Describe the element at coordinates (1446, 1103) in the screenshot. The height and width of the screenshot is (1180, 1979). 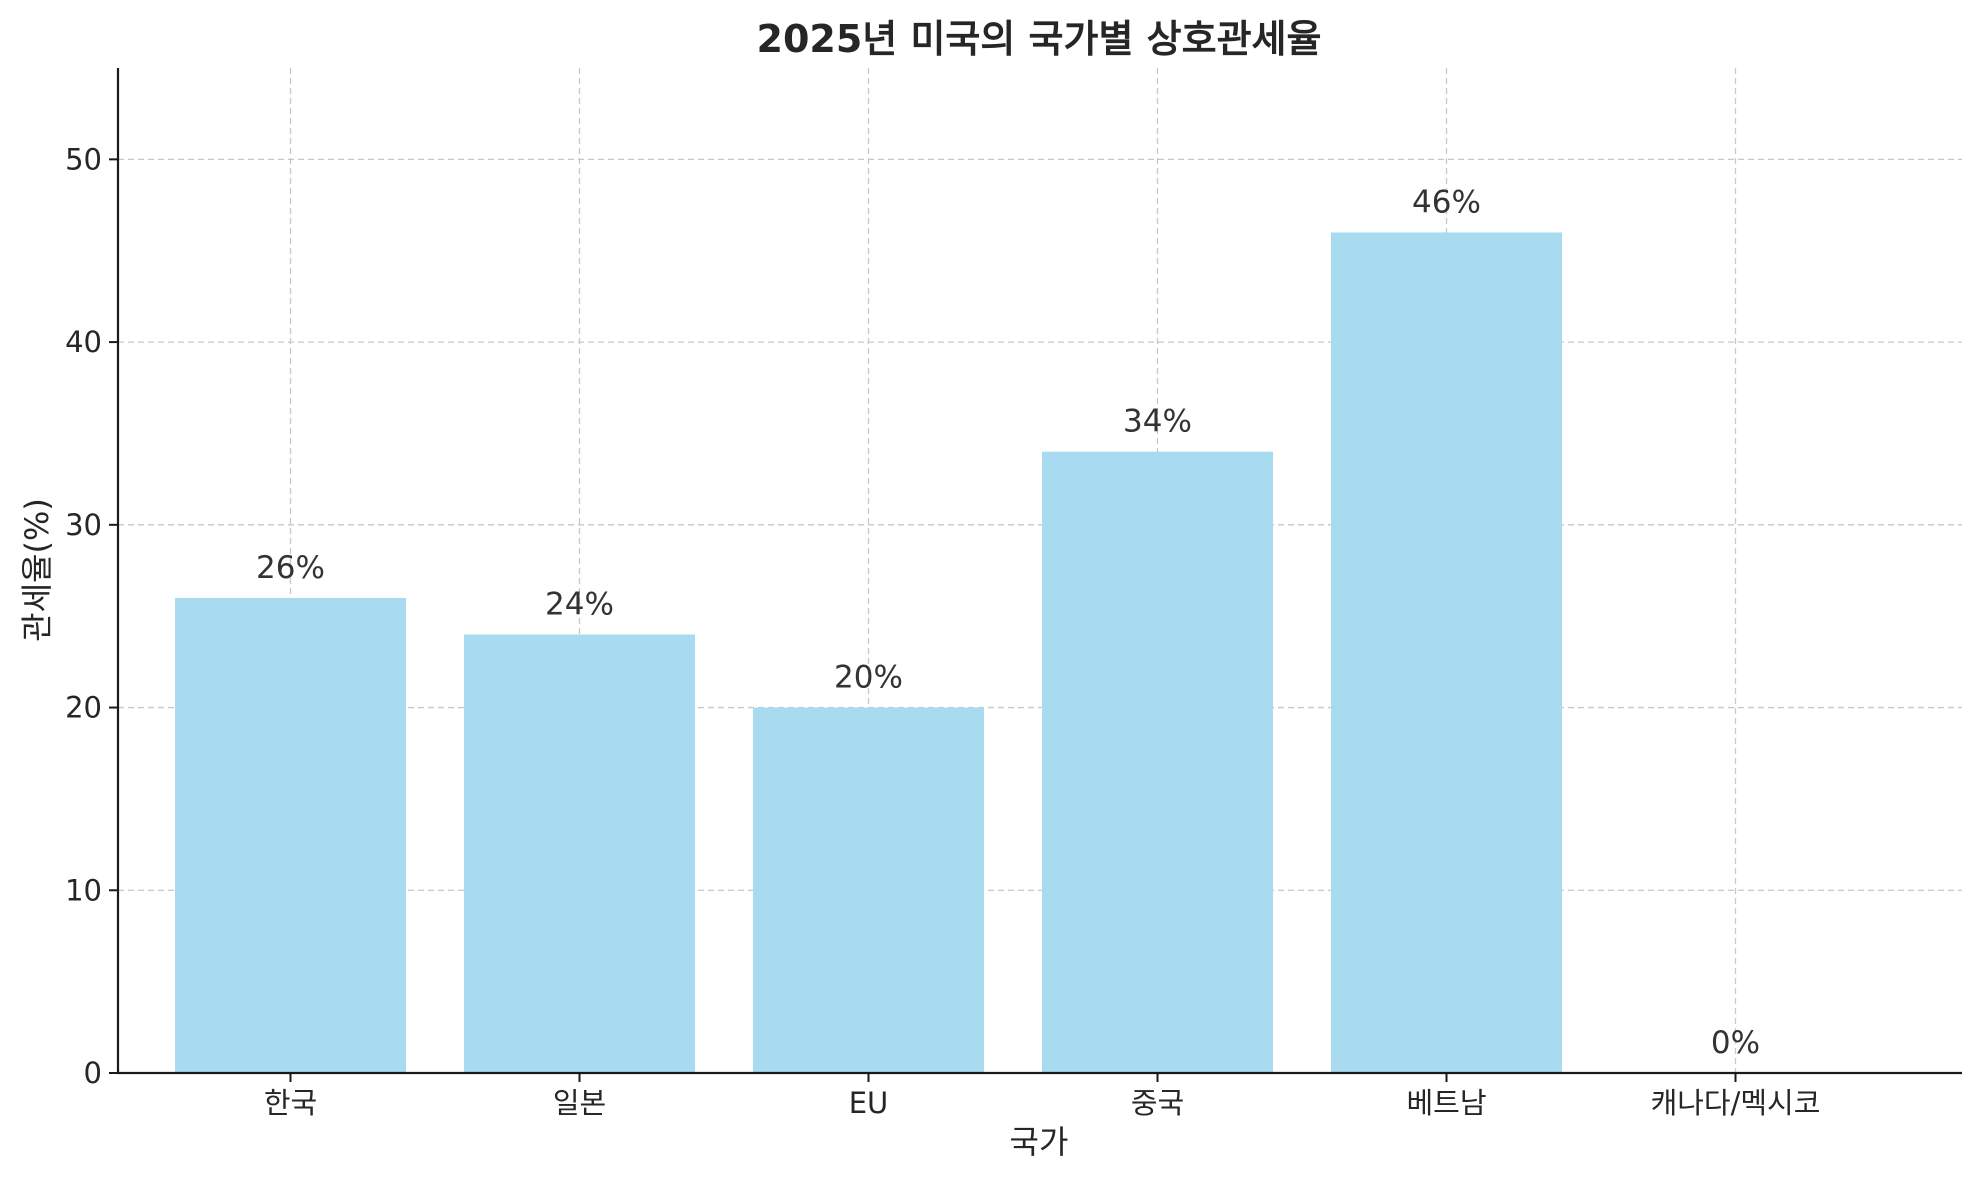
I see `x-tick-label-4: 베트남` at that location.